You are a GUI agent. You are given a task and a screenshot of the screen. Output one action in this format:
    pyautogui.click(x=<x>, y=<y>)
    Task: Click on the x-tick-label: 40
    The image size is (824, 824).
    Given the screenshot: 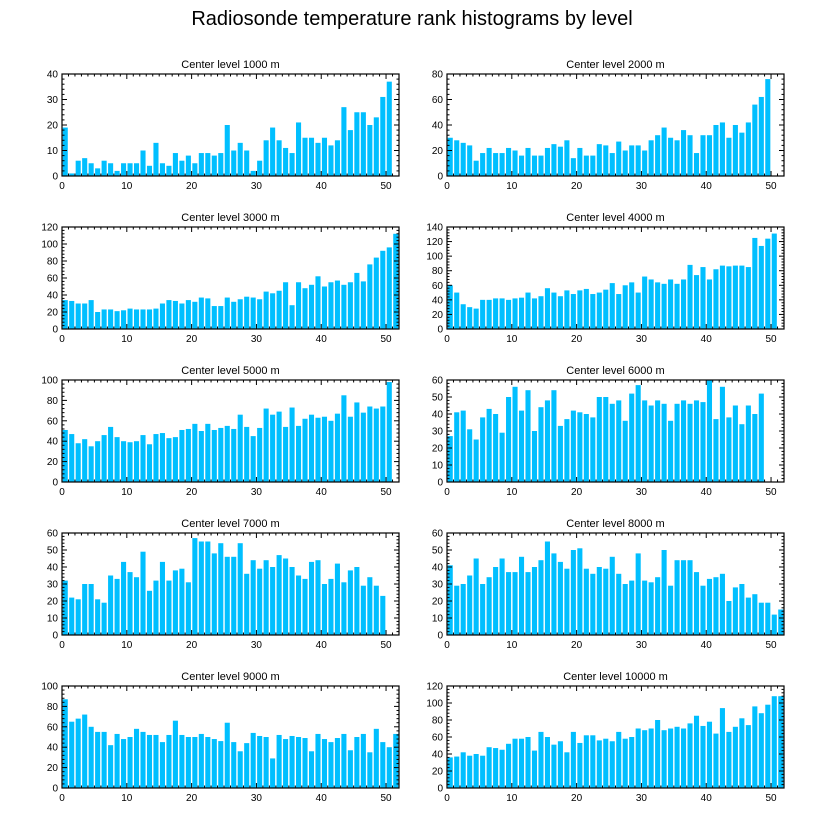 What is the action you would take?
    pyautogui.click(x=322, y=186)
    